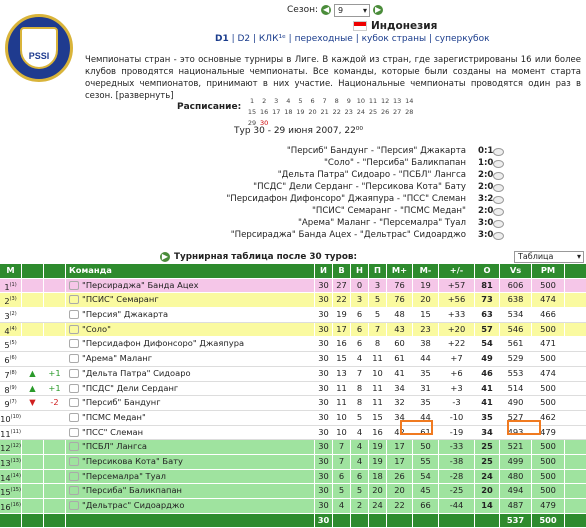 The image size is (586, 528). I want to click on round-link: 16, so click(264, 112).